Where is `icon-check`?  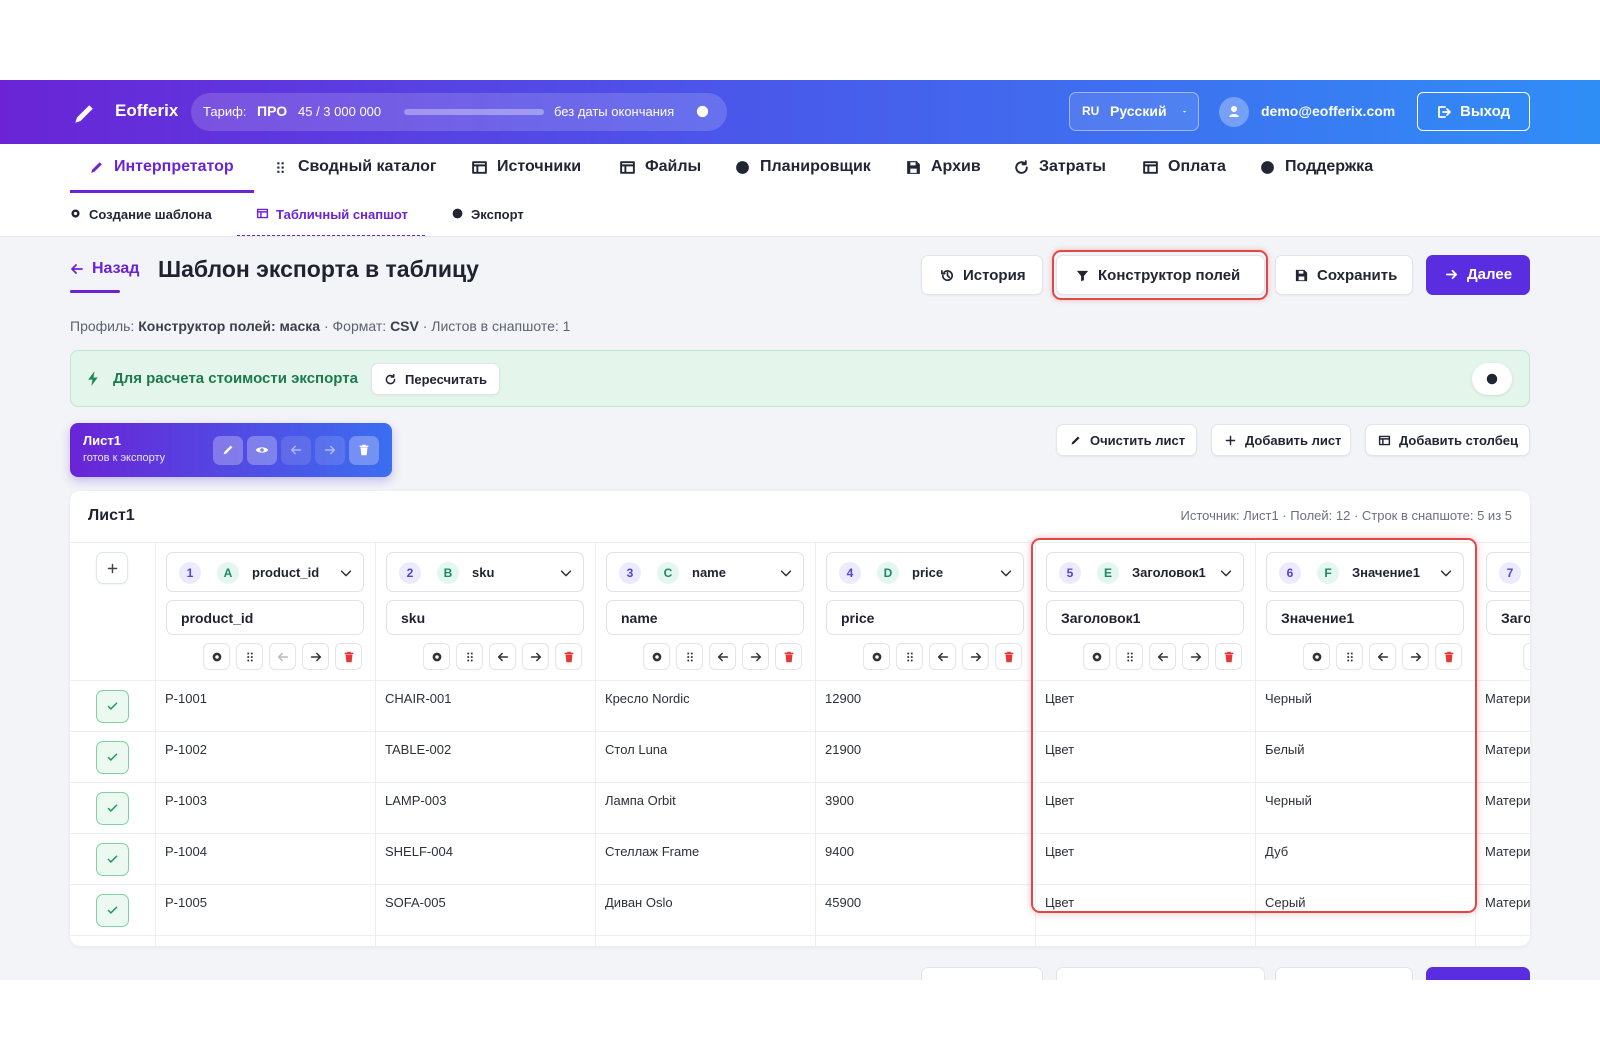 icon-check is located at coordinates (112, 910).